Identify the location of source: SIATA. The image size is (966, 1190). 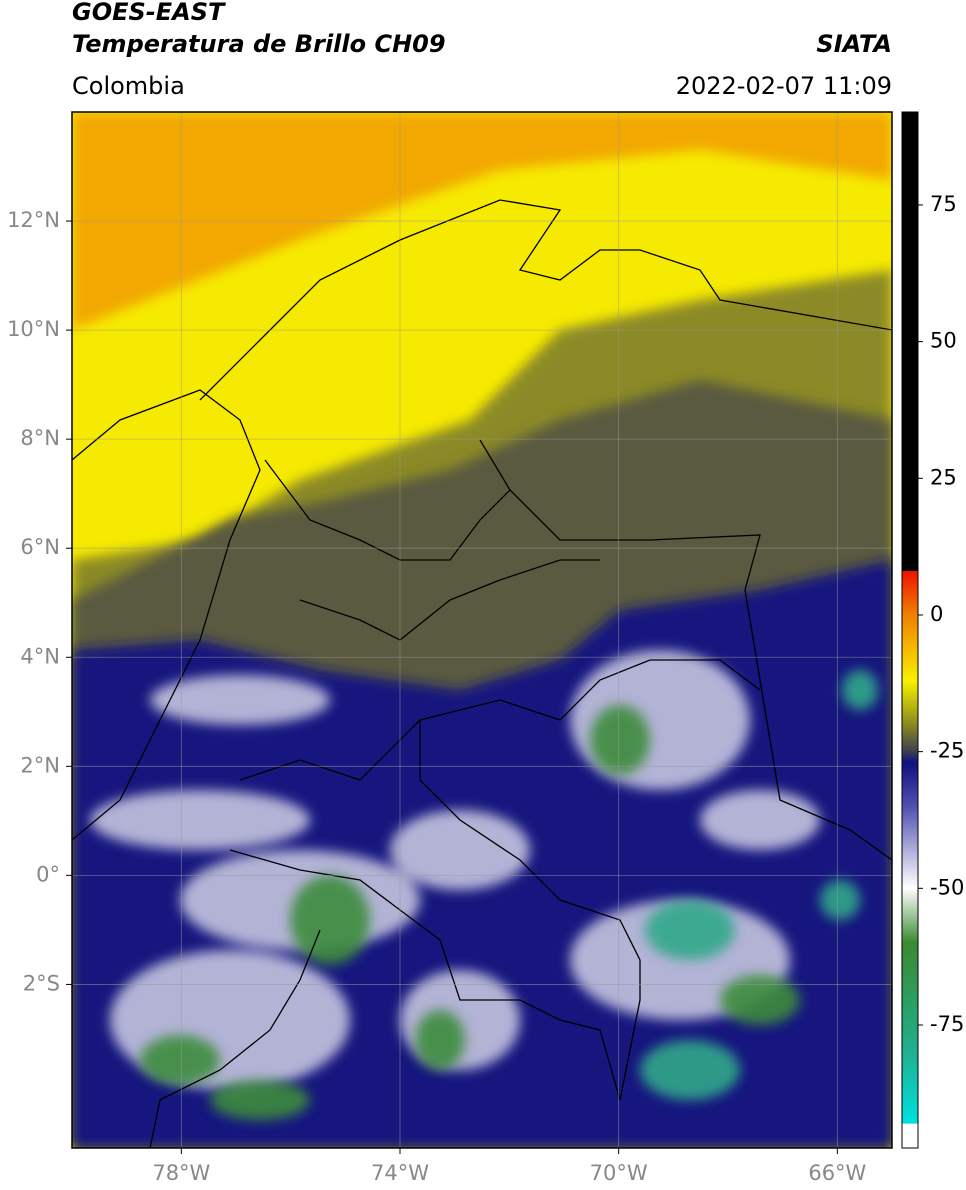
(854, 44).